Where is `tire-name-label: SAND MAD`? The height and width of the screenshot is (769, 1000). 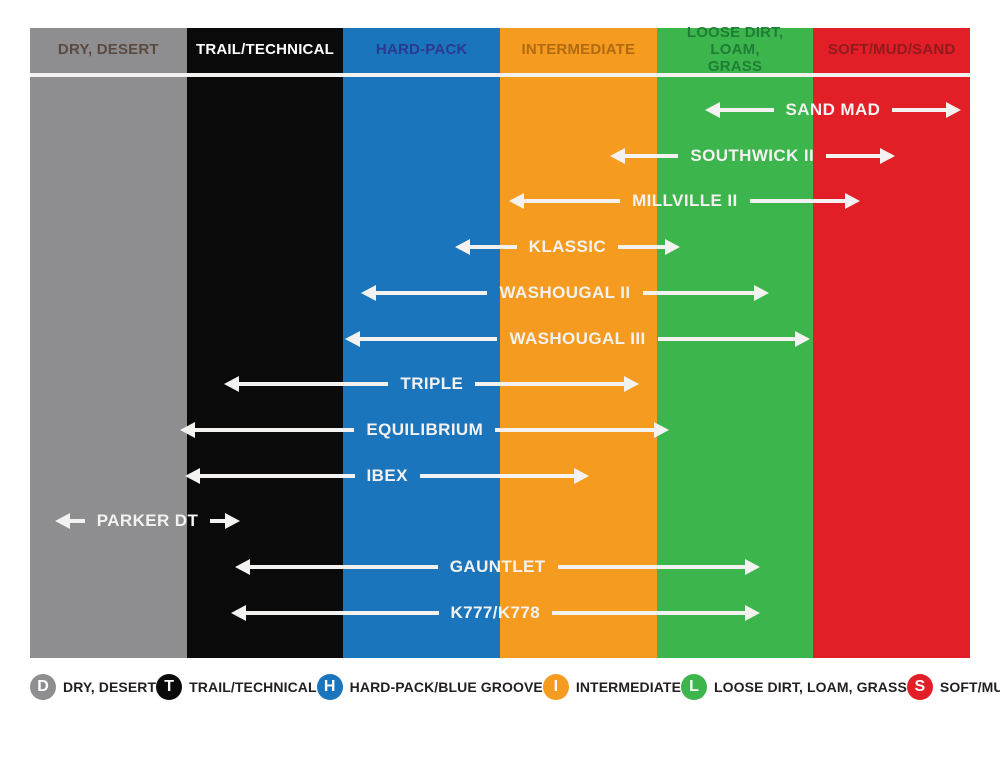 tire-name-label: SAND MAD is located at coordinates (833, 109).